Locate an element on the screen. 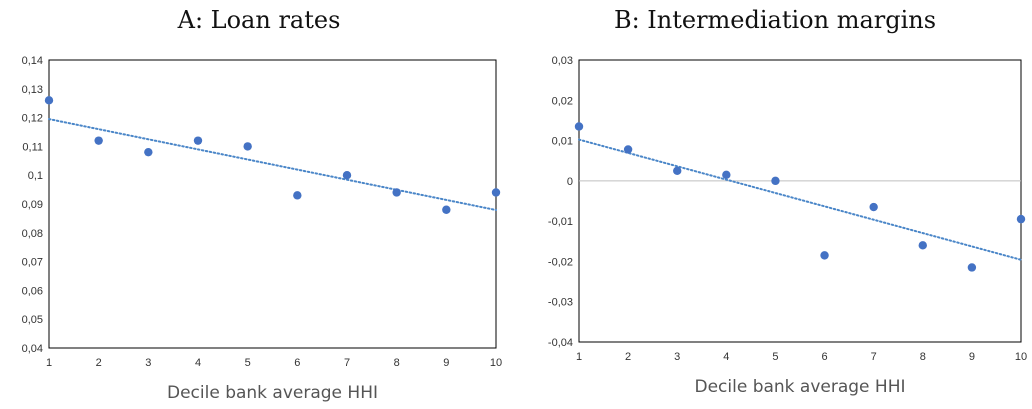  y-tick-label: 0,08 is located at coordinates (32, 234).